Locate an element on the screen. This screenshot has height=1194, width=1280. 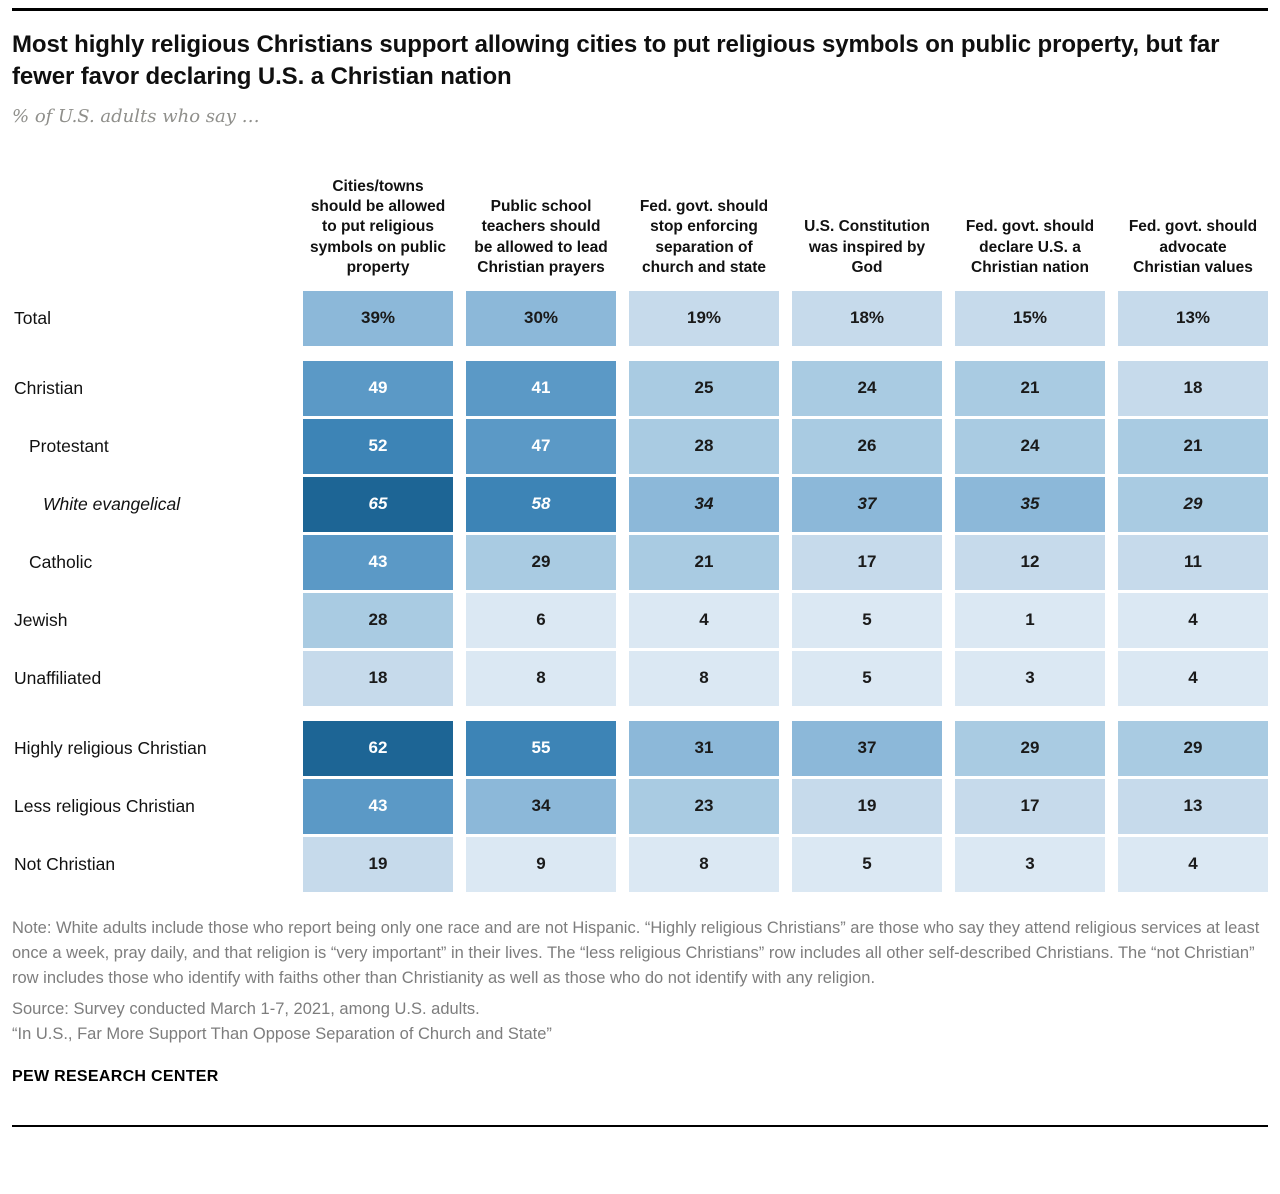
table-row: White evangelical 65 58 34 37 35 29 is located at coordinates (640, 504).